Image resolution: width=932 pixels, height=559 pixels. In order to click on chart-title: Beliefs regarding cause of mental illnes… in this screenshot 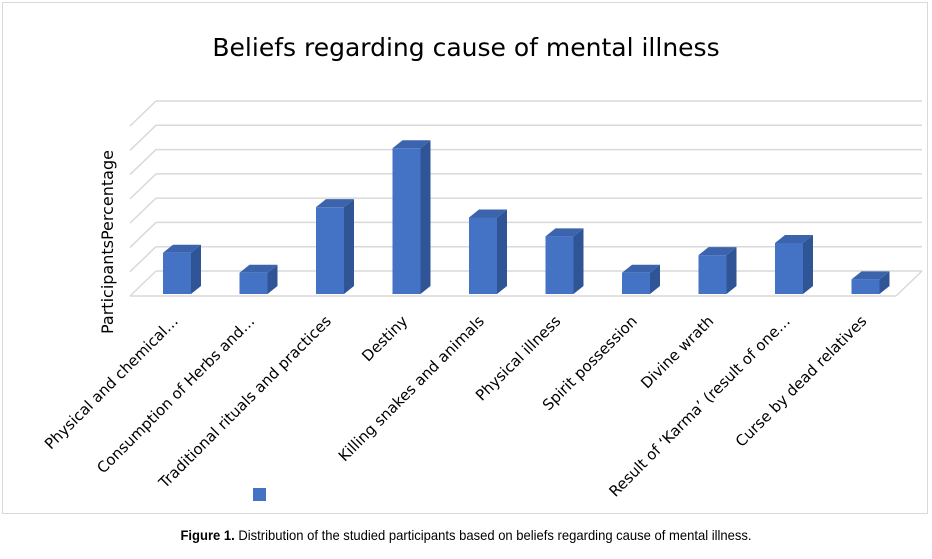, I will do `click(466, 47)`.